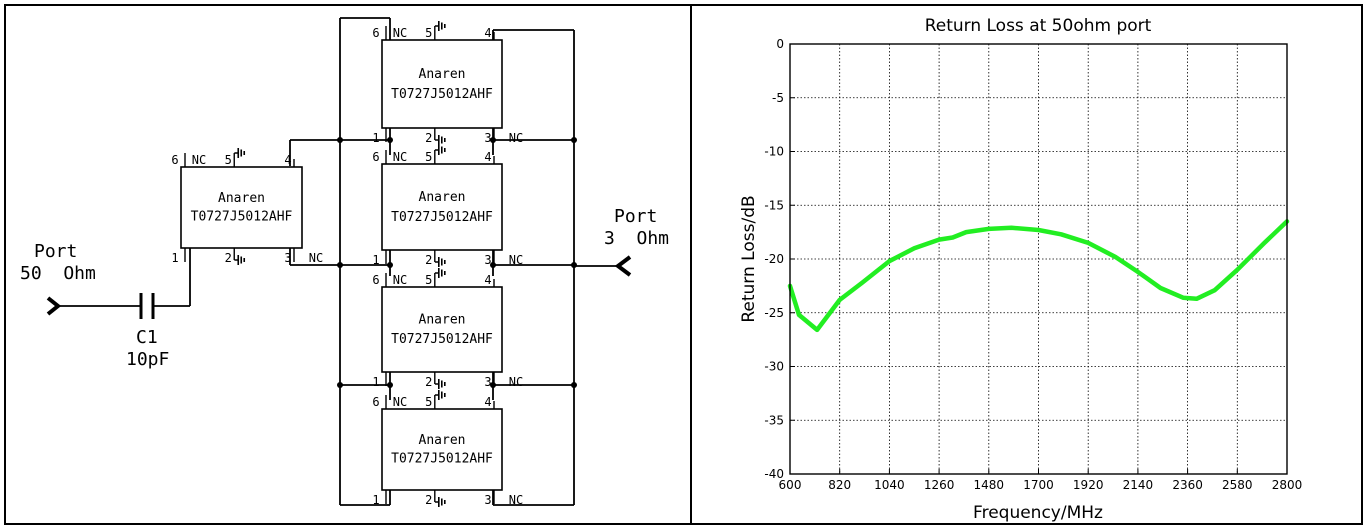 This screenshot has height=529, width=1367. Describe the element at coordinates (790, 485) in the screenshot. I see `x-tick-label: 600` at that location.